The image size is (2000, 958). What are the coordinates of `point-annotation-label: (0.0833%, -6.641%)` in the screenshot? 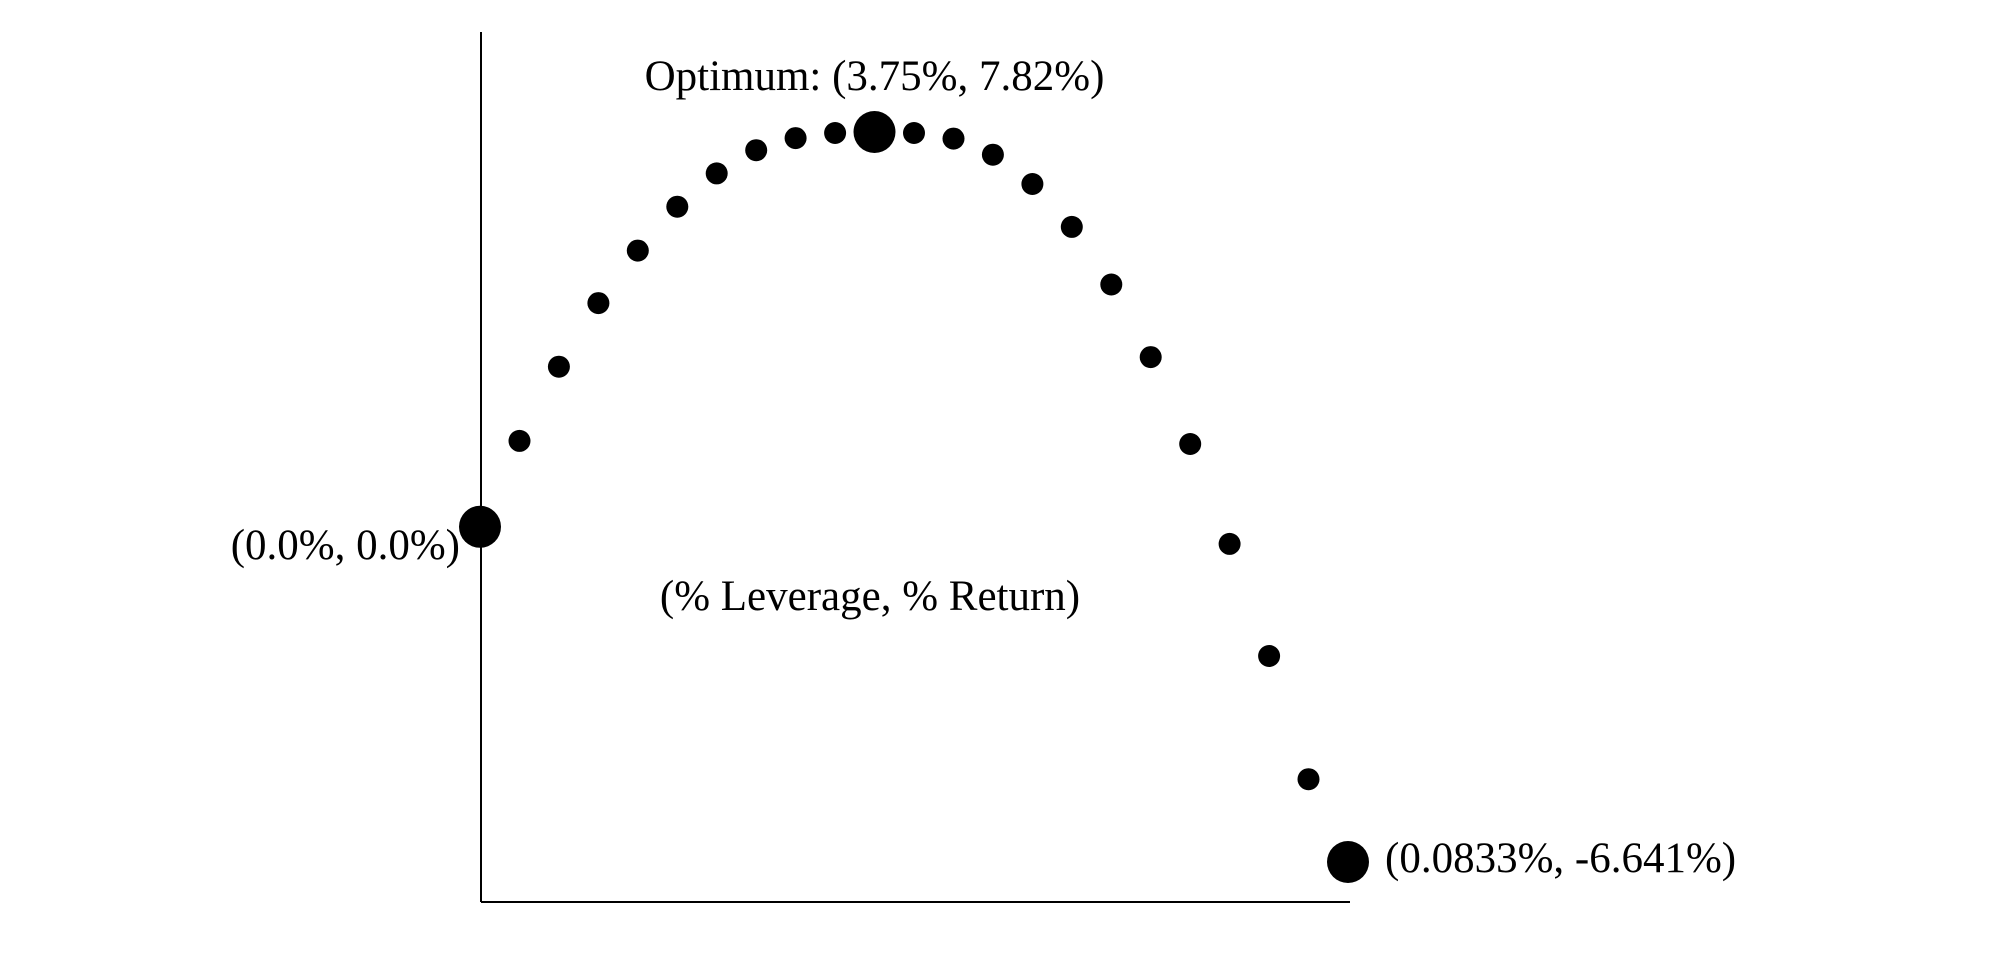 It's located at (1560, 858).